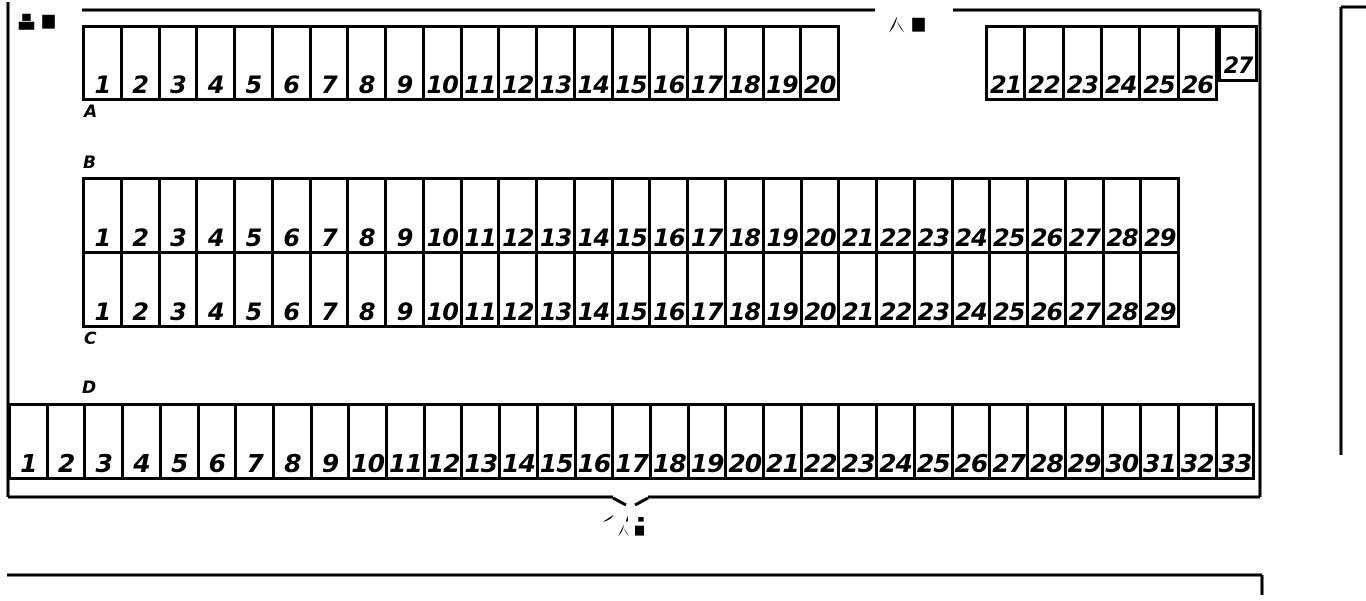  I want to click on parking-space: 4, so click(217, 290).